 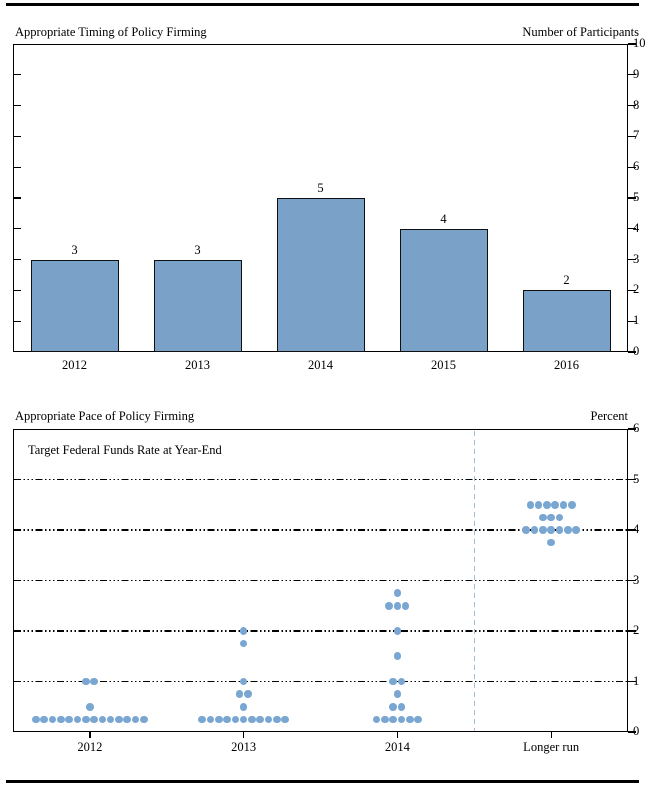 I want to click on y-axis-tick-label: 3, so click(x=636, y=258).